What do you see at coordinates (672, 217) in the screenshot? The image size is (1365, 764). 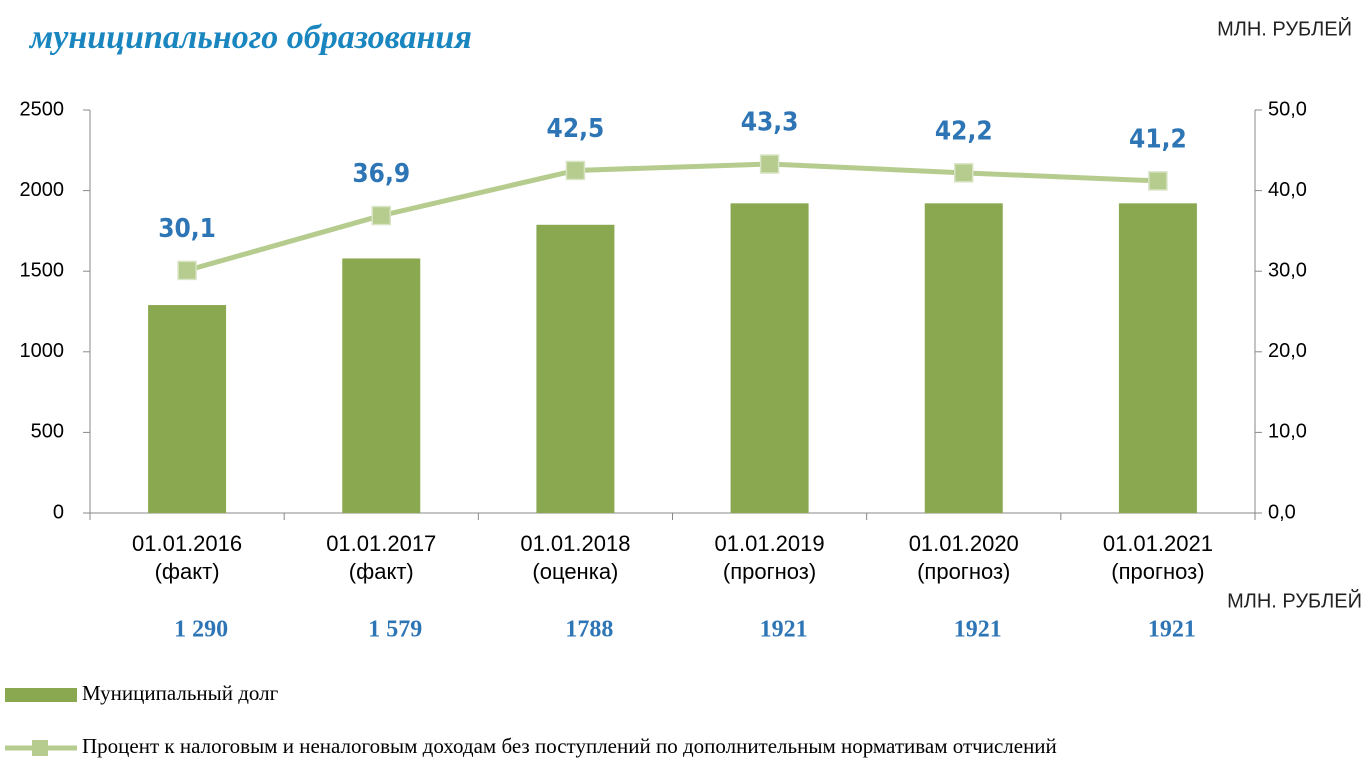 I see `line` at bounding box center [672, 217].